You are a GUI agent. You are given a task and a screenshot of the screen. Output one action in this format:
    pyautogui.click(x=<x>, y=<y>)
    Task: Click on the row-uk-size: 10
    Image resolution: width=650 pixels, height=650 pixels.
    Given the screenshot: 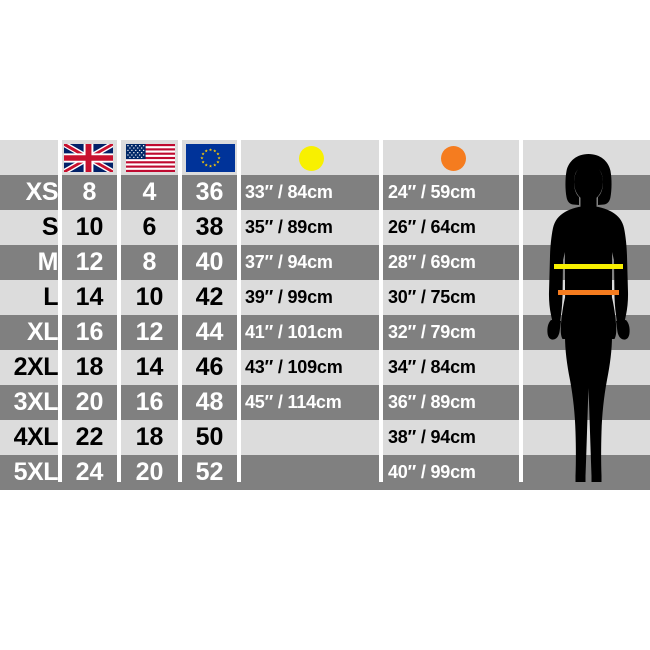 What is the action you would take?
    pyautogui.click(x=89, y=227)
    